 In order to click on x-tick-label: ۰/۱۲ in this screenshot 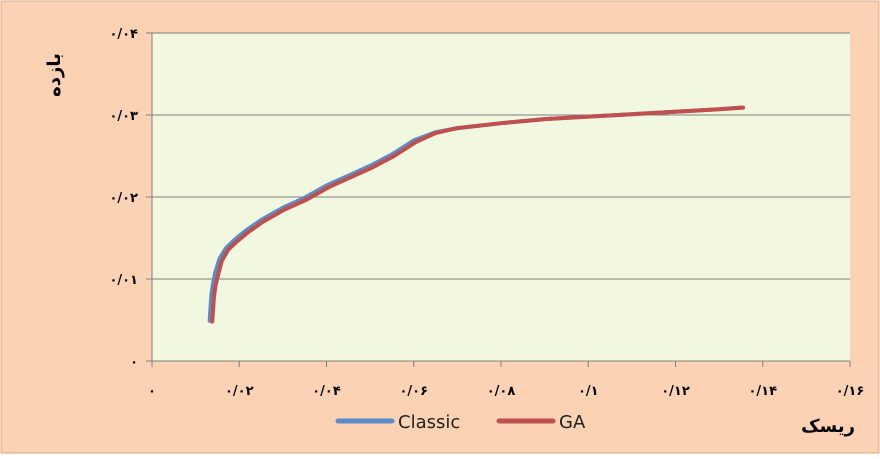, I will do `click(675, 391)`.